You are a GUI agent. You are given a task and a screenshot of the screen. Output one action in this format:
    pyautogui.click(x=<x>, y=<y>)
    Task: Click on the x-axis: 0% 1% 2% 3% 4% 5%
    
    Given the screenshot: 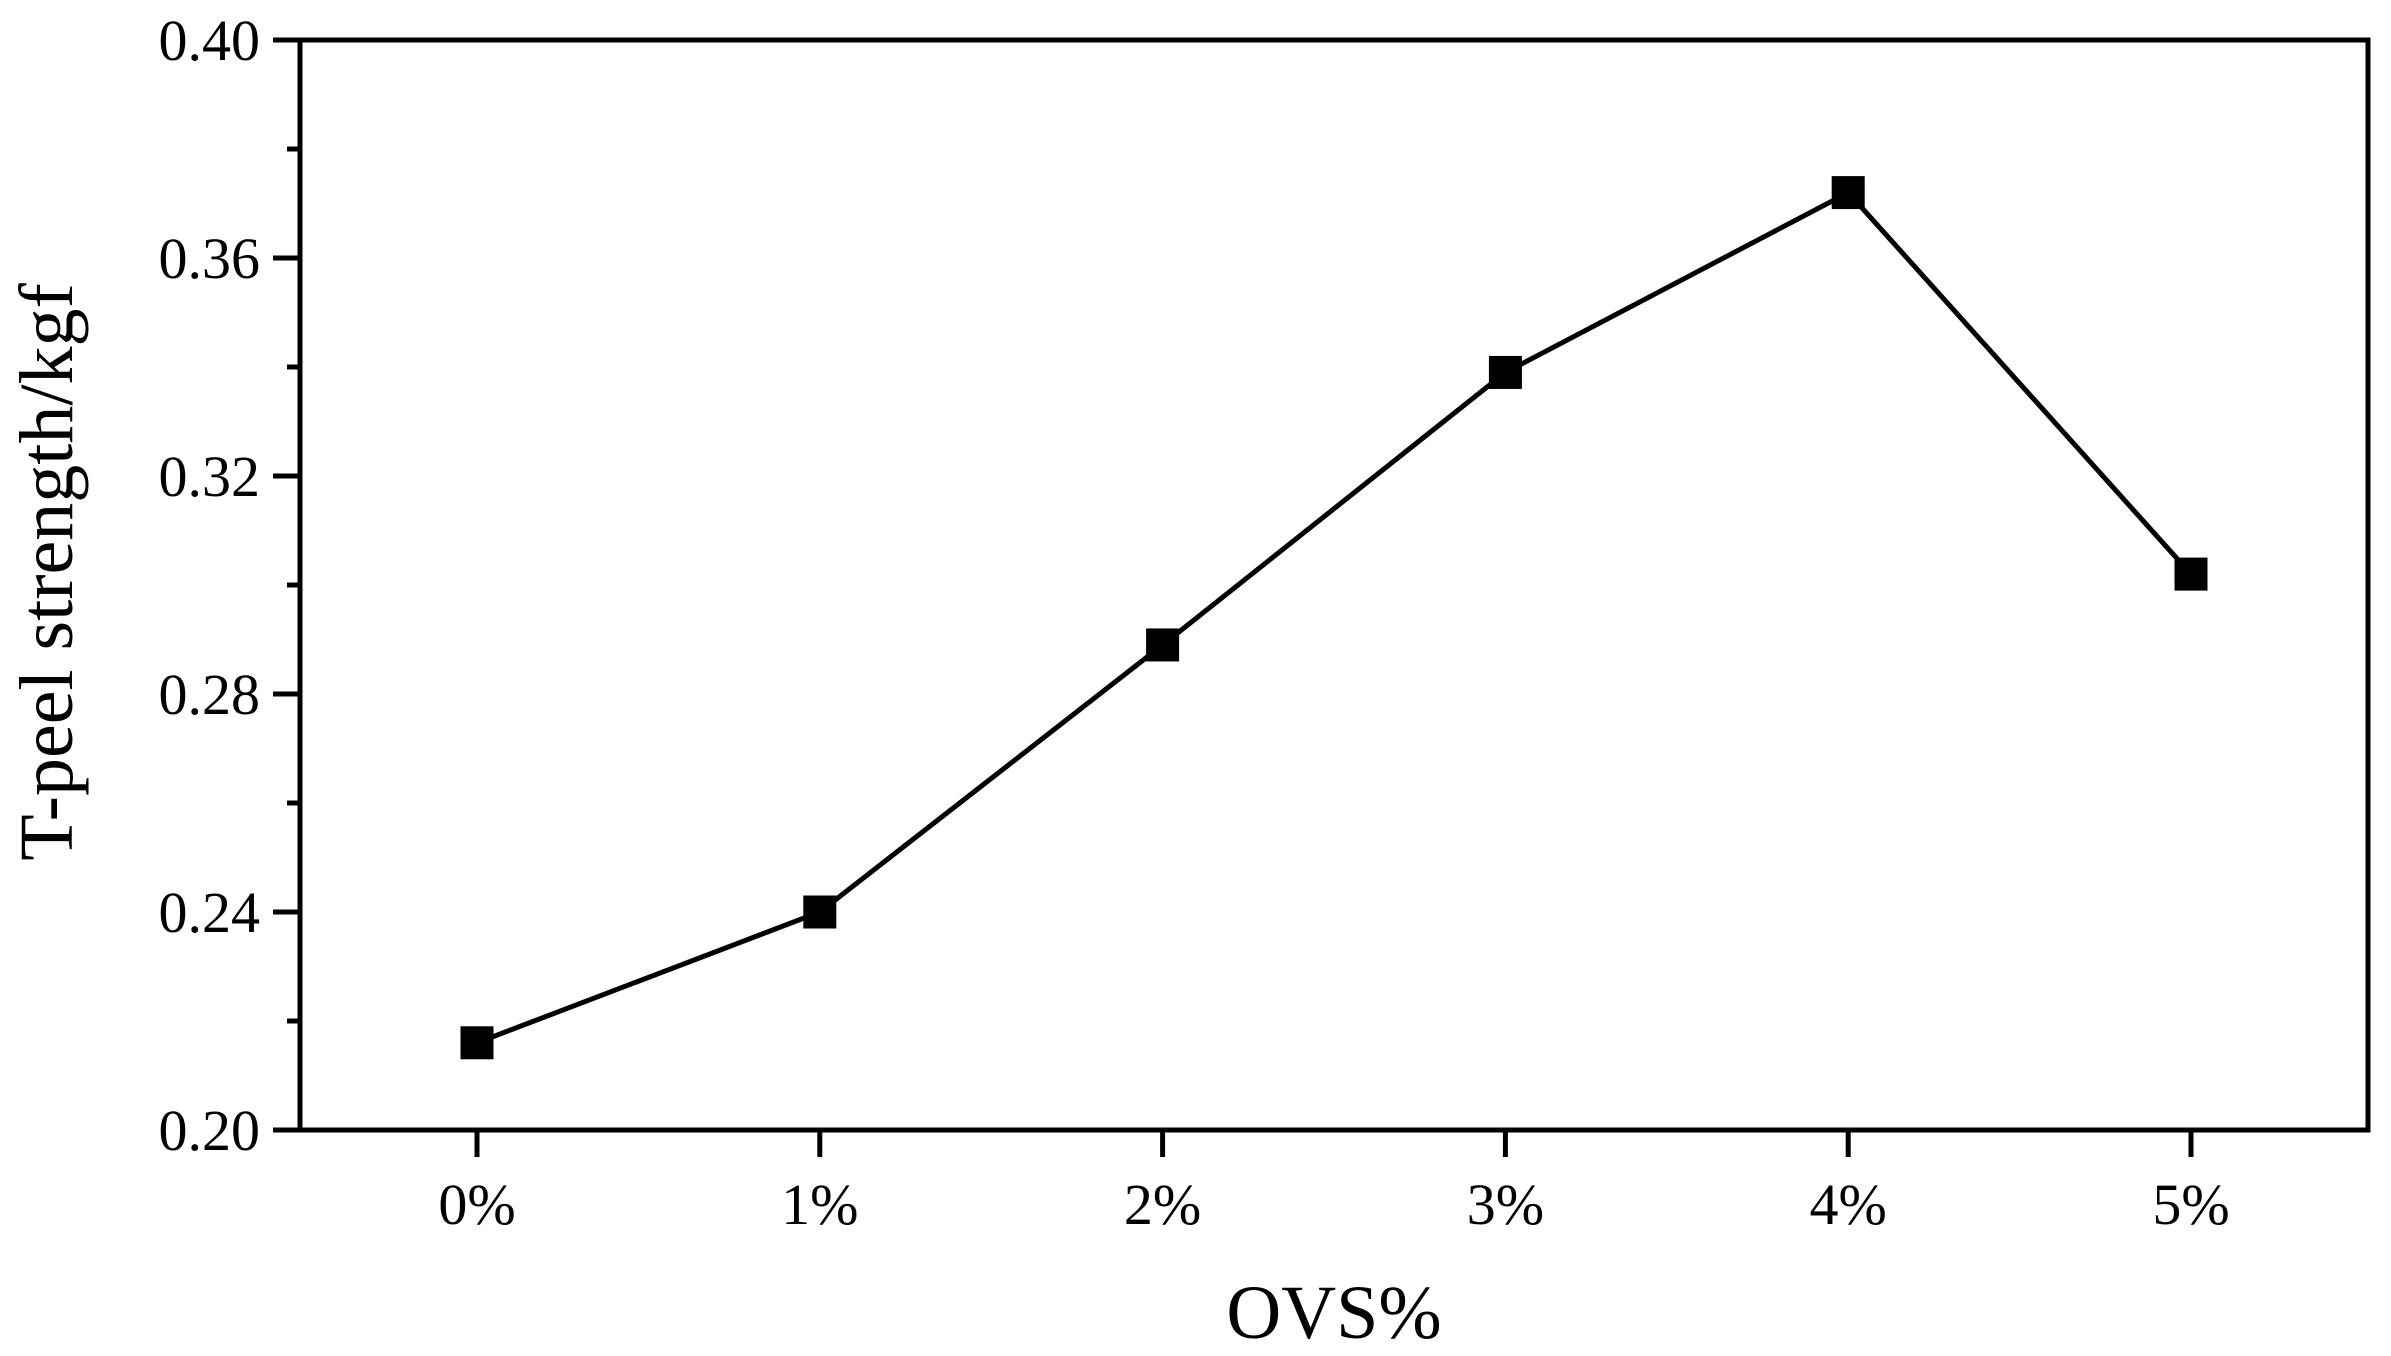 What is the action you would take?
    pyautogui.click(x=1334, y=1183)
    